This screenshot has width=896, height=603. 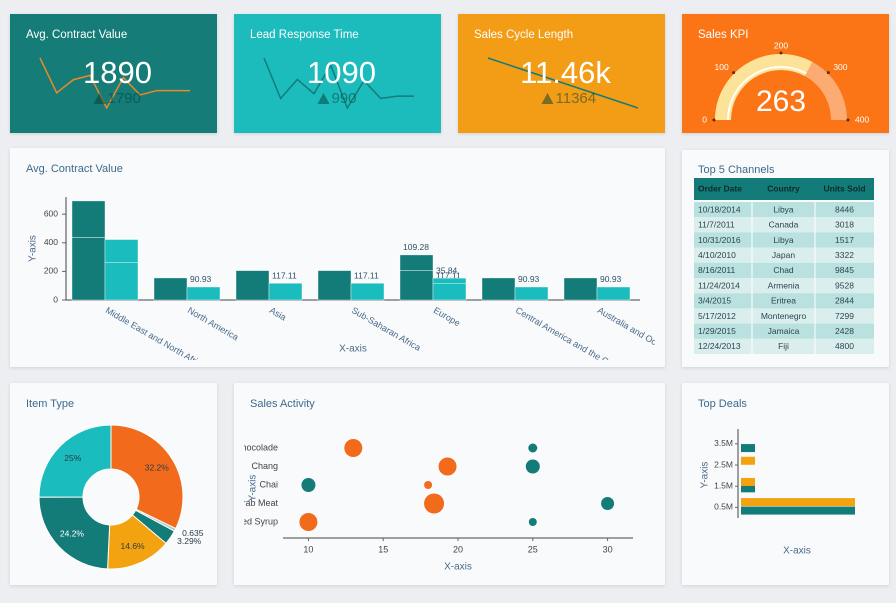 What do you see at coordinates (124, 98) in the screenshot?
I see `kpi-previous: 1790` at bounding box center [124, 98].